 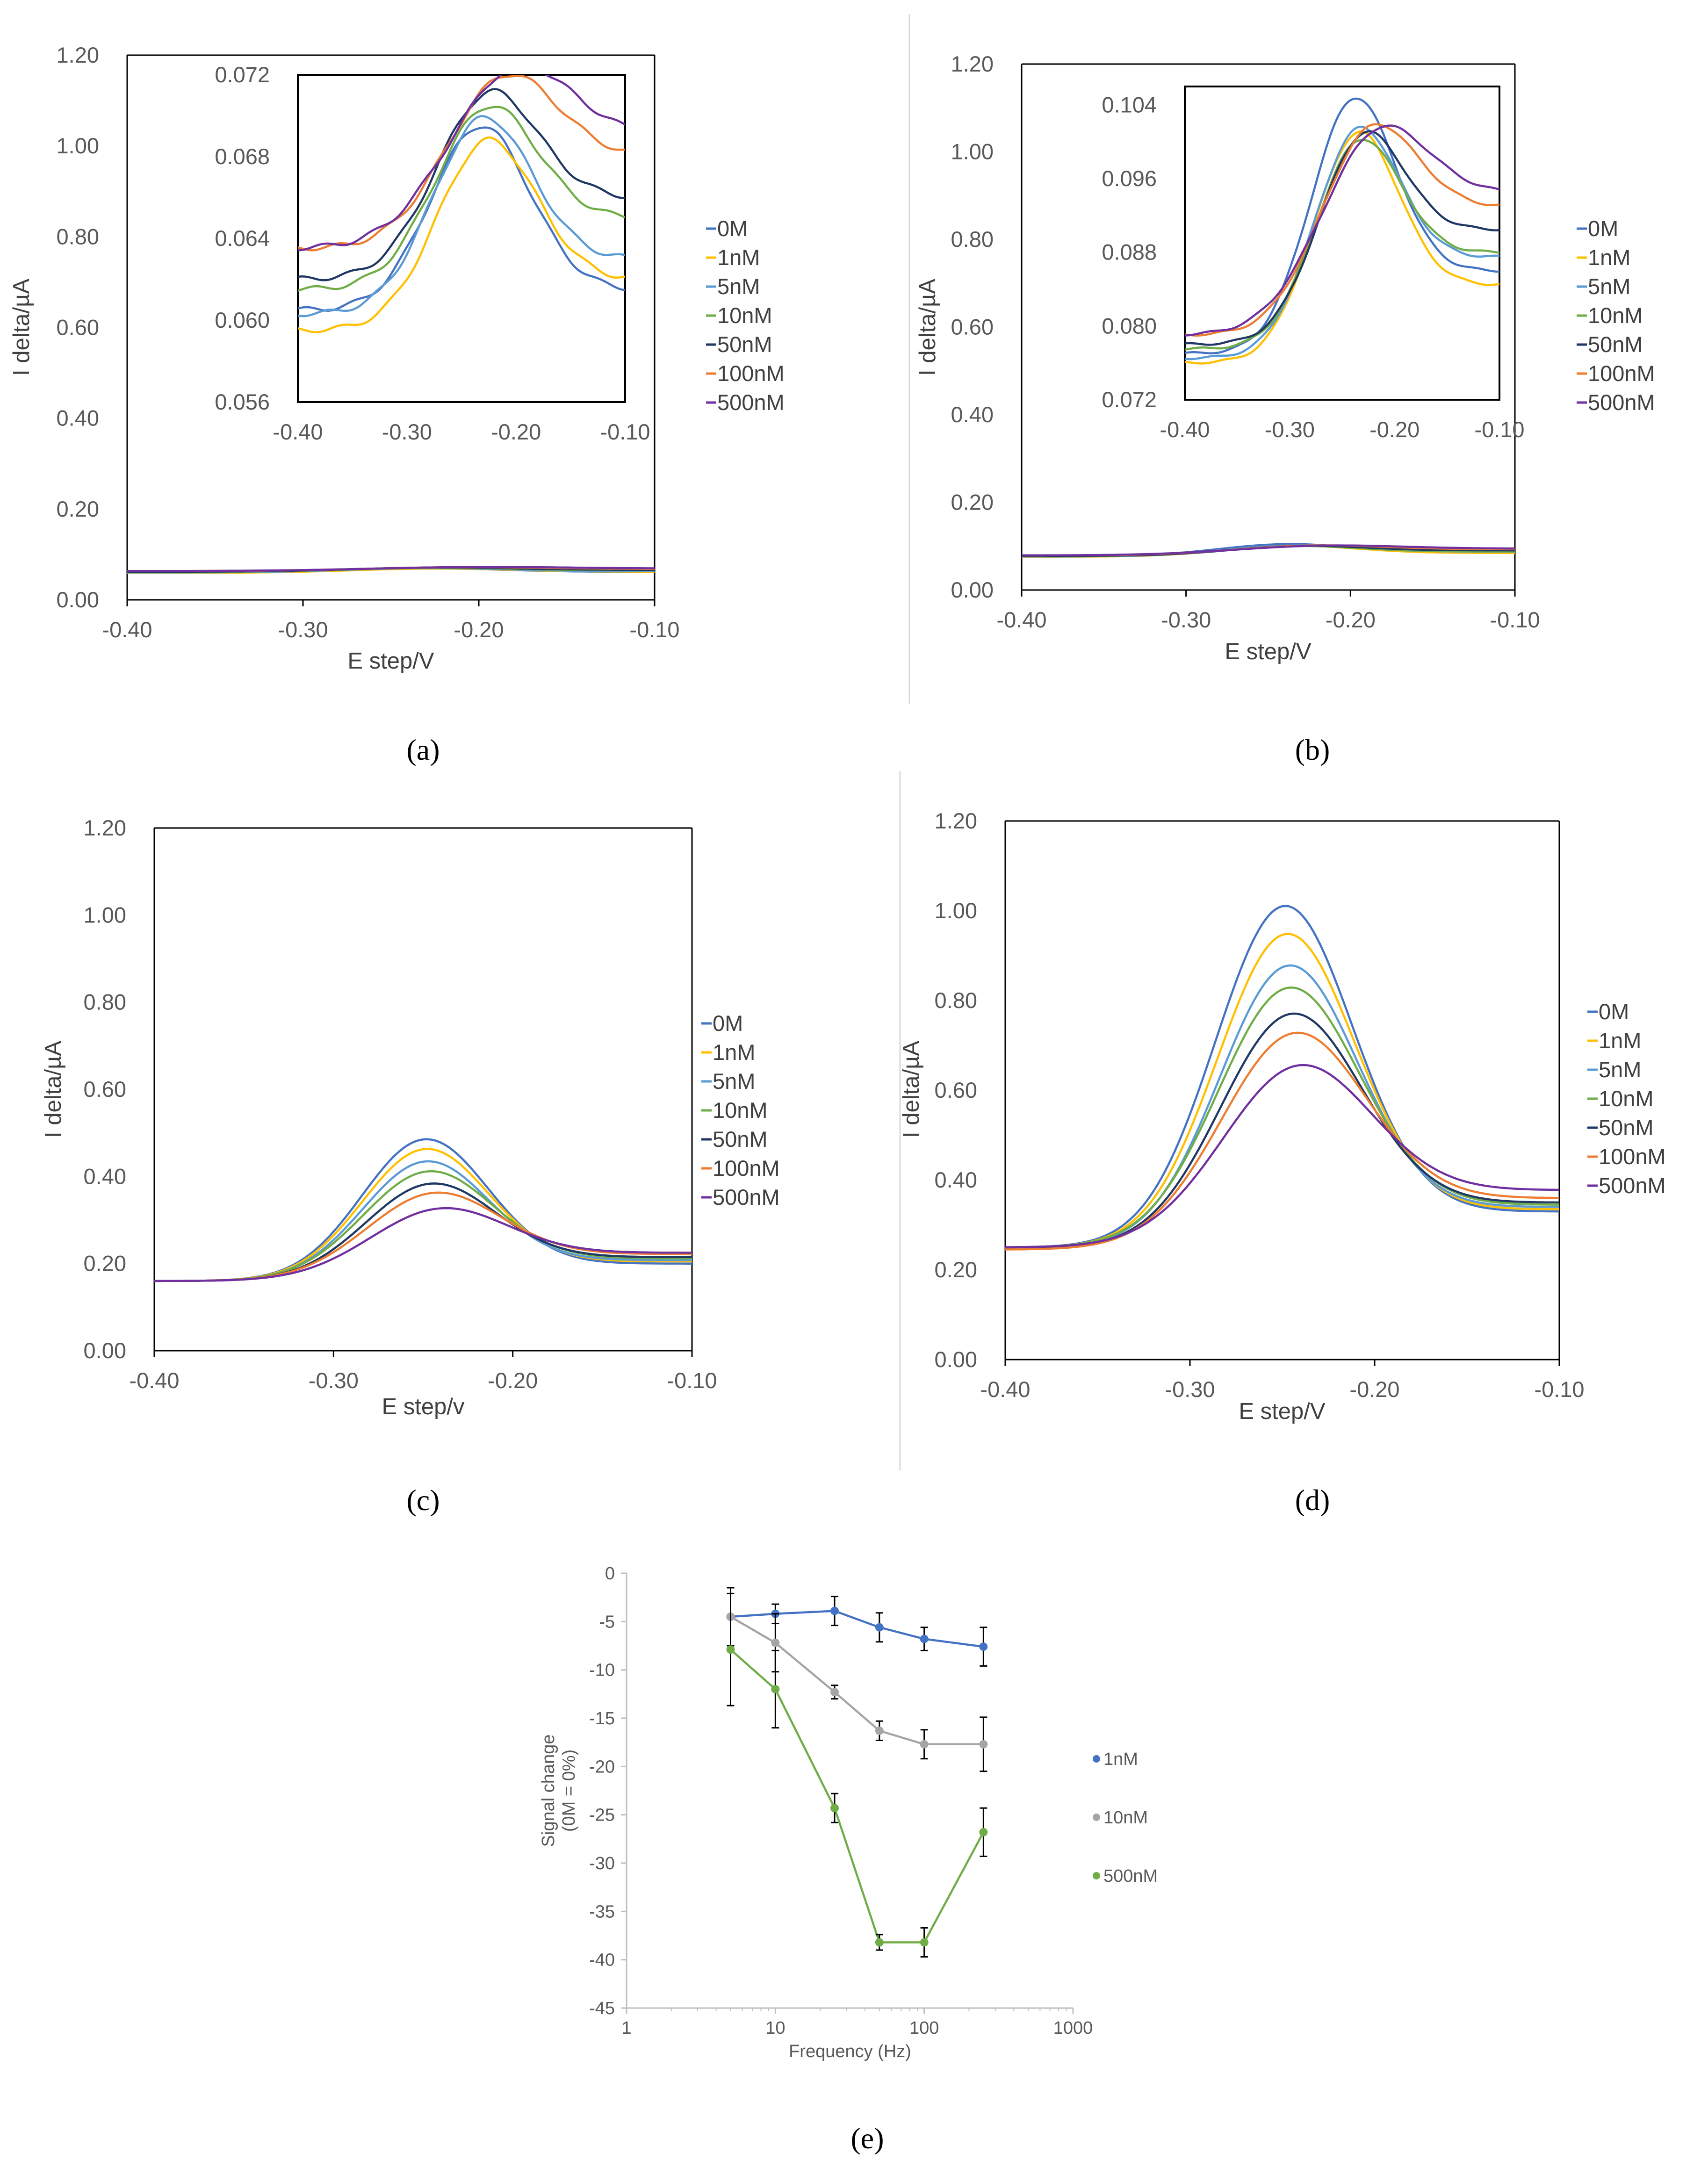 What do you see at coordinates (242, 156) in the screenshot?
I see `inset-y-tick-label: 0.068` at bounding box center [242, 156].